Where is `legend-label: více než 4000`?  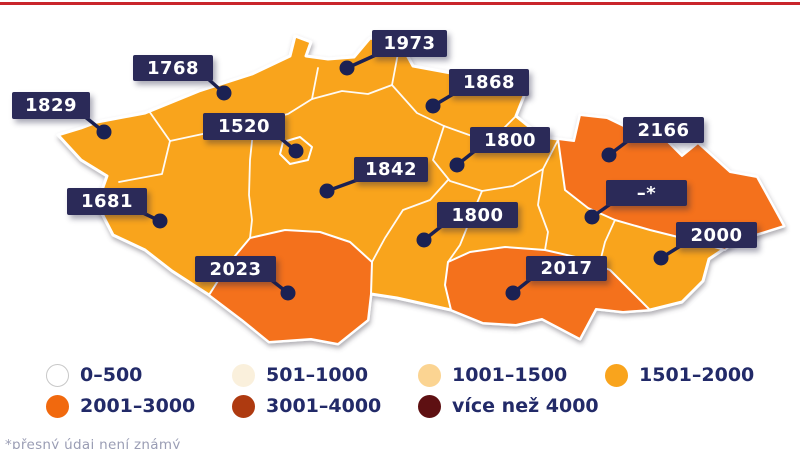
legend-label: více než 4000 is located at coordinates (525, 406).